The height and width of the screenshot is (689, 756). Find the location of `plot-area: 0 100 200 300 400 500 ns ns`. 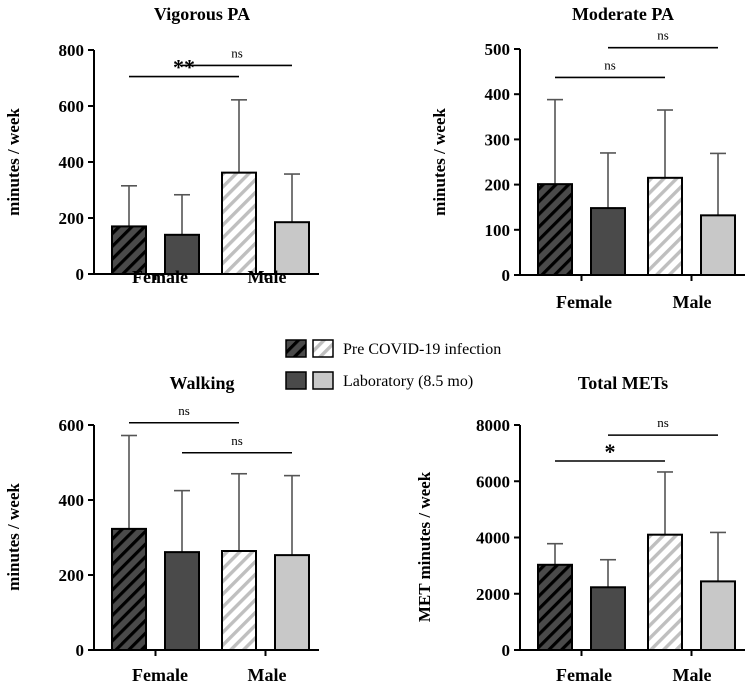

plot-area: 0 100 200 300 400 500 ns ns is located at coordinates (615, 156).